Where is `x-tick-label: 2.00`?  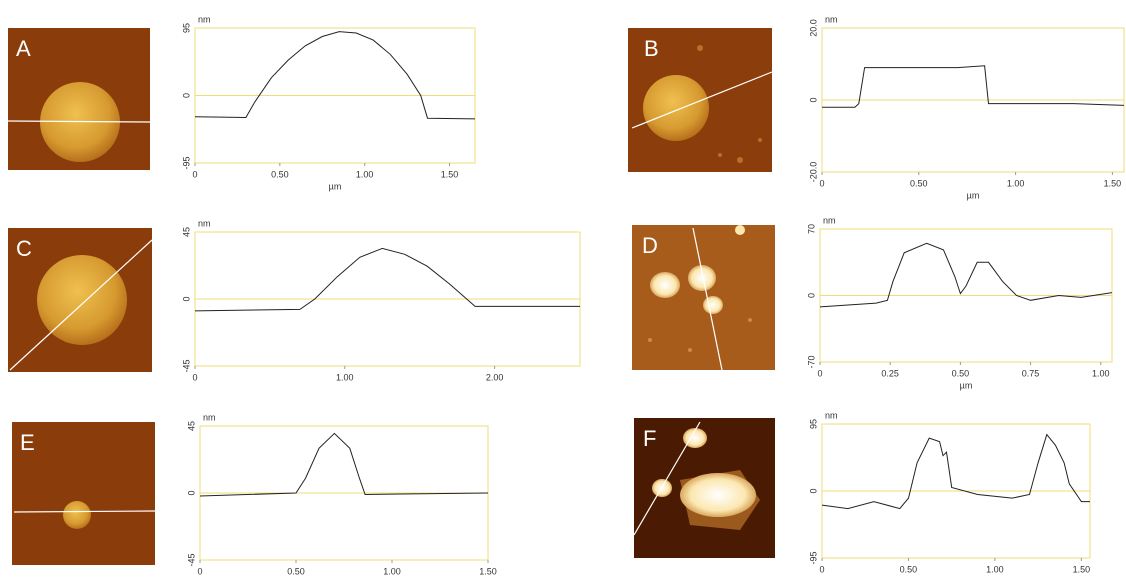
x-tick-label: 2.00 is located at coordinates (495, 377).